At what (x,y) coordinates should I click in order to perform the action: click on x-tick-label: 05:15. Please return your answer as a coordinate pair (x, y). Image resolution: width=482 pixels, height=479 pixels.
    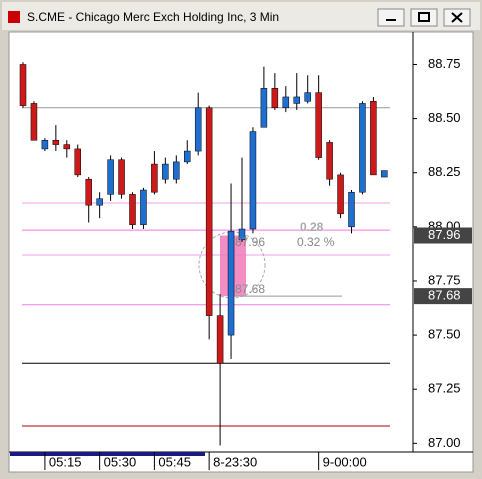
    Looking at the image, I should click on (65, 461).